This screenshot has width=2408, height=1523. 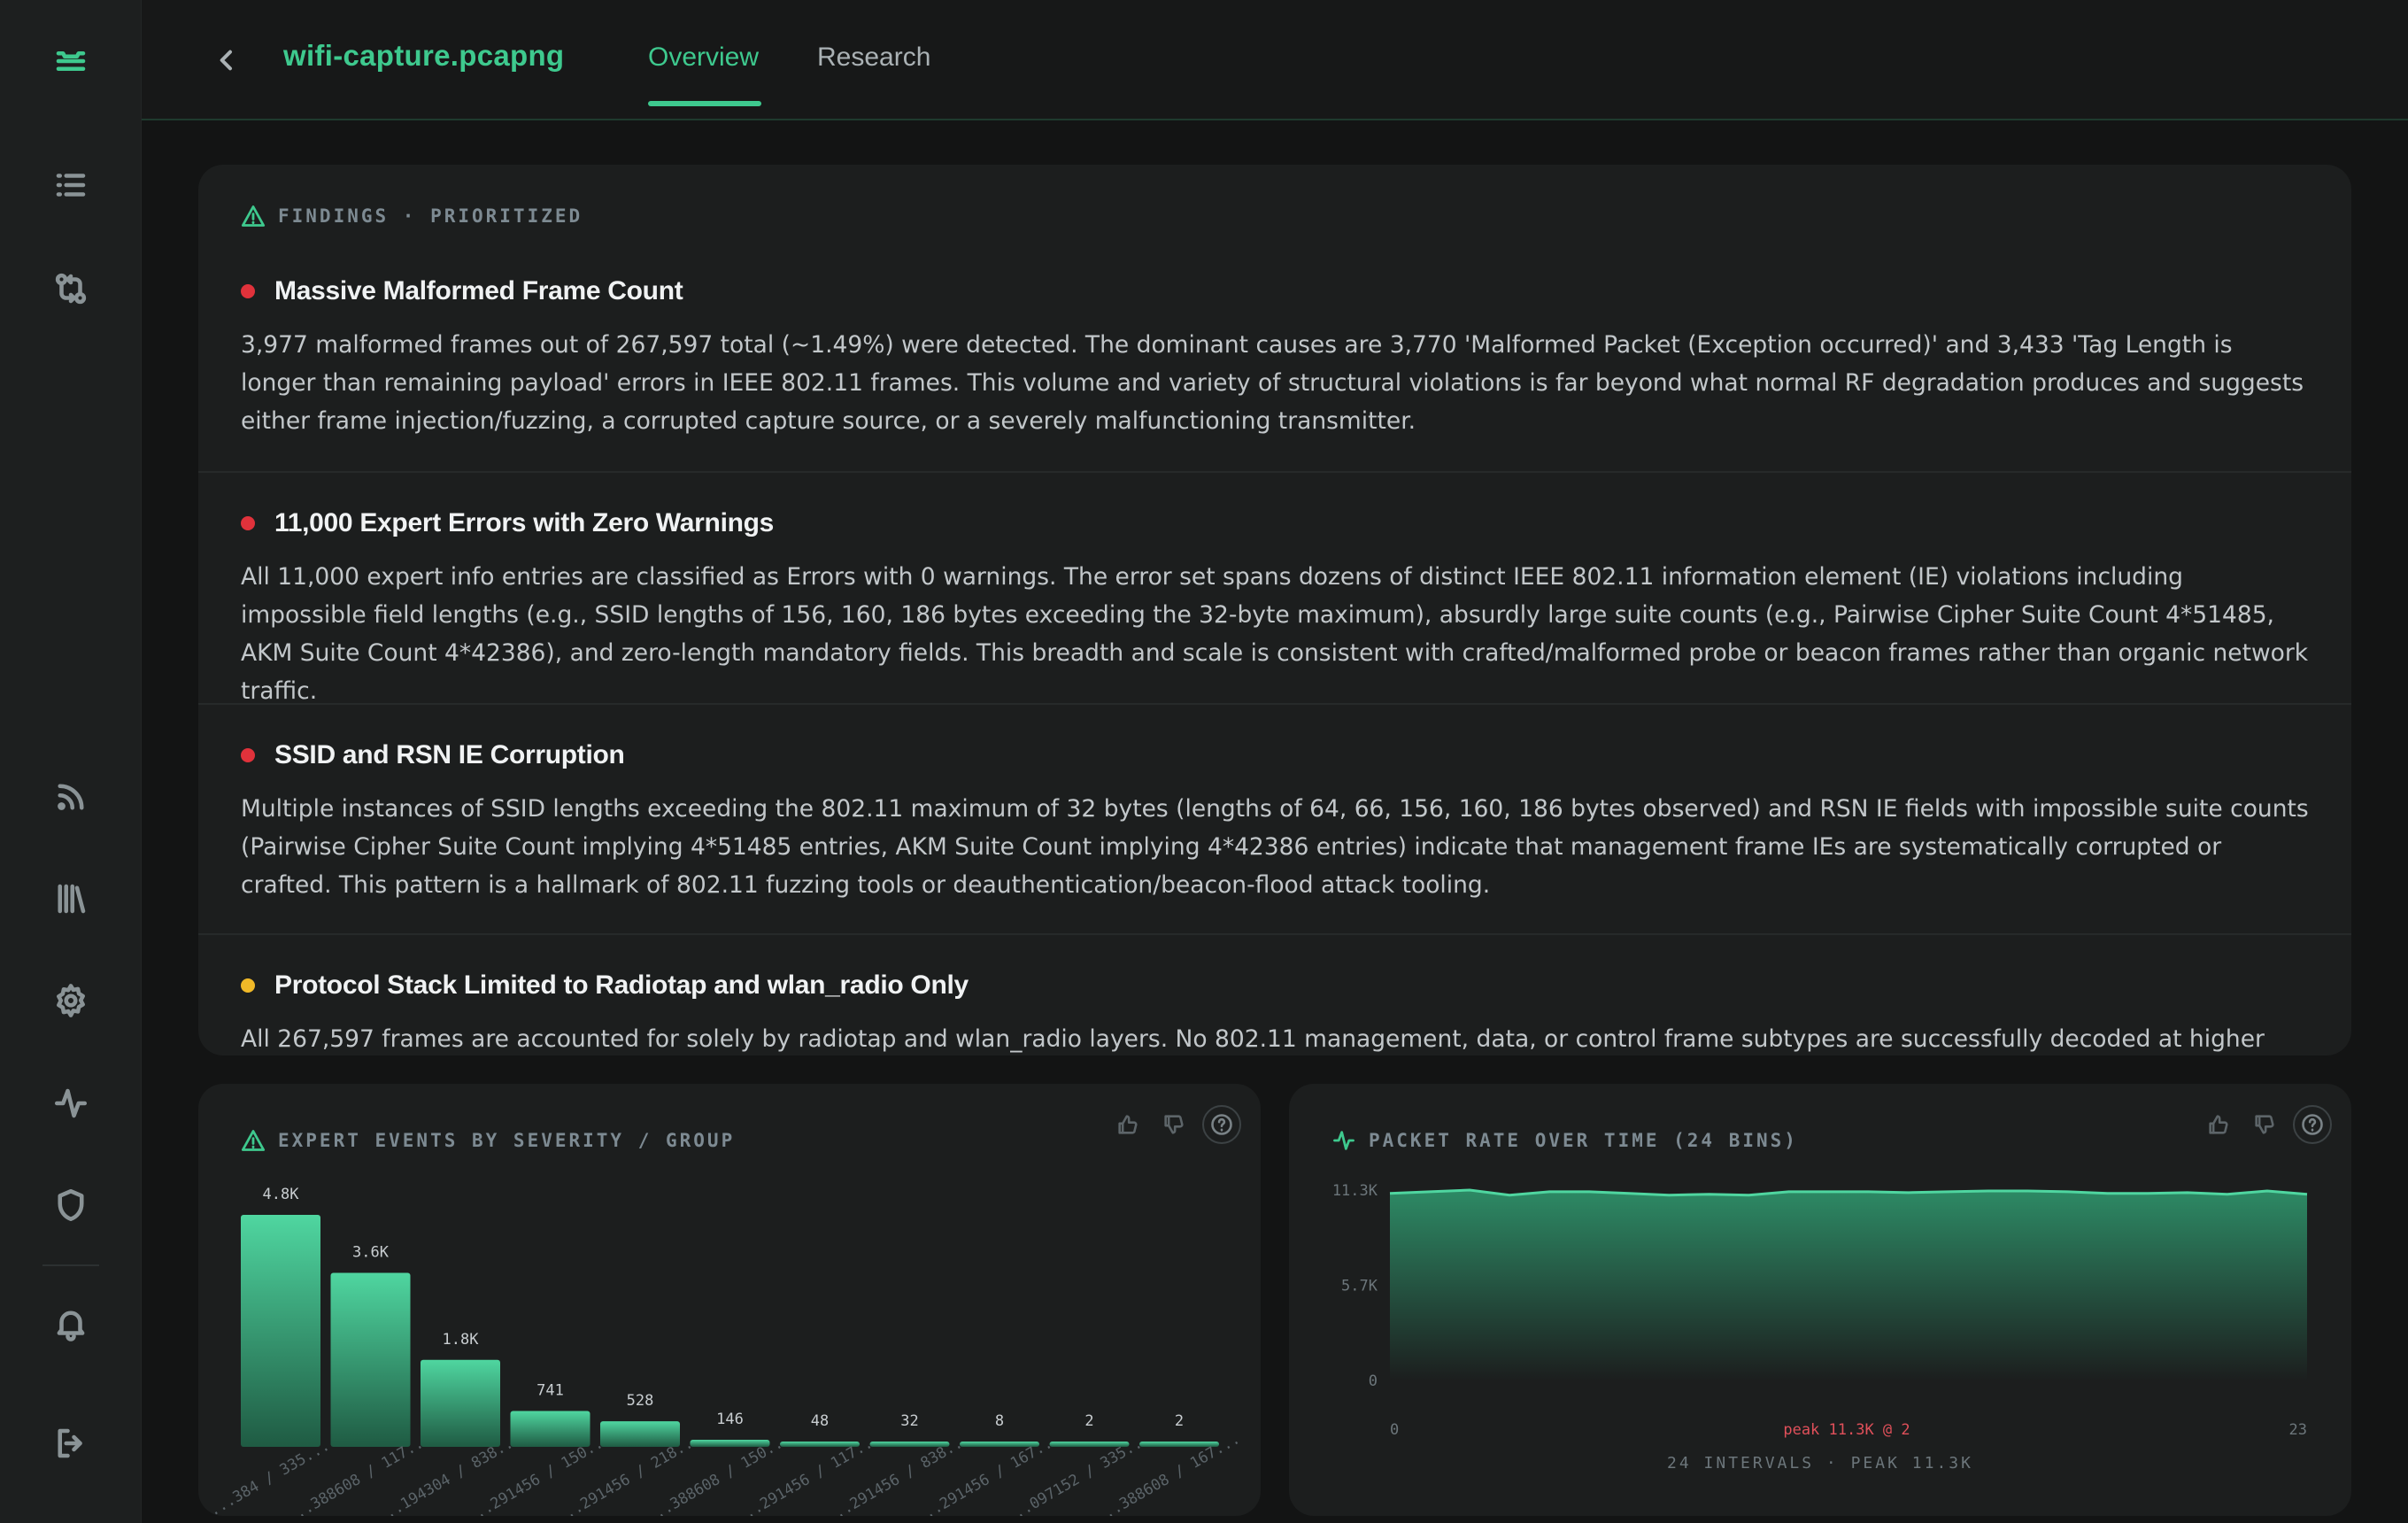 I want to click on y-tick-label: 5.7K, so click(x=1359, y=1286).